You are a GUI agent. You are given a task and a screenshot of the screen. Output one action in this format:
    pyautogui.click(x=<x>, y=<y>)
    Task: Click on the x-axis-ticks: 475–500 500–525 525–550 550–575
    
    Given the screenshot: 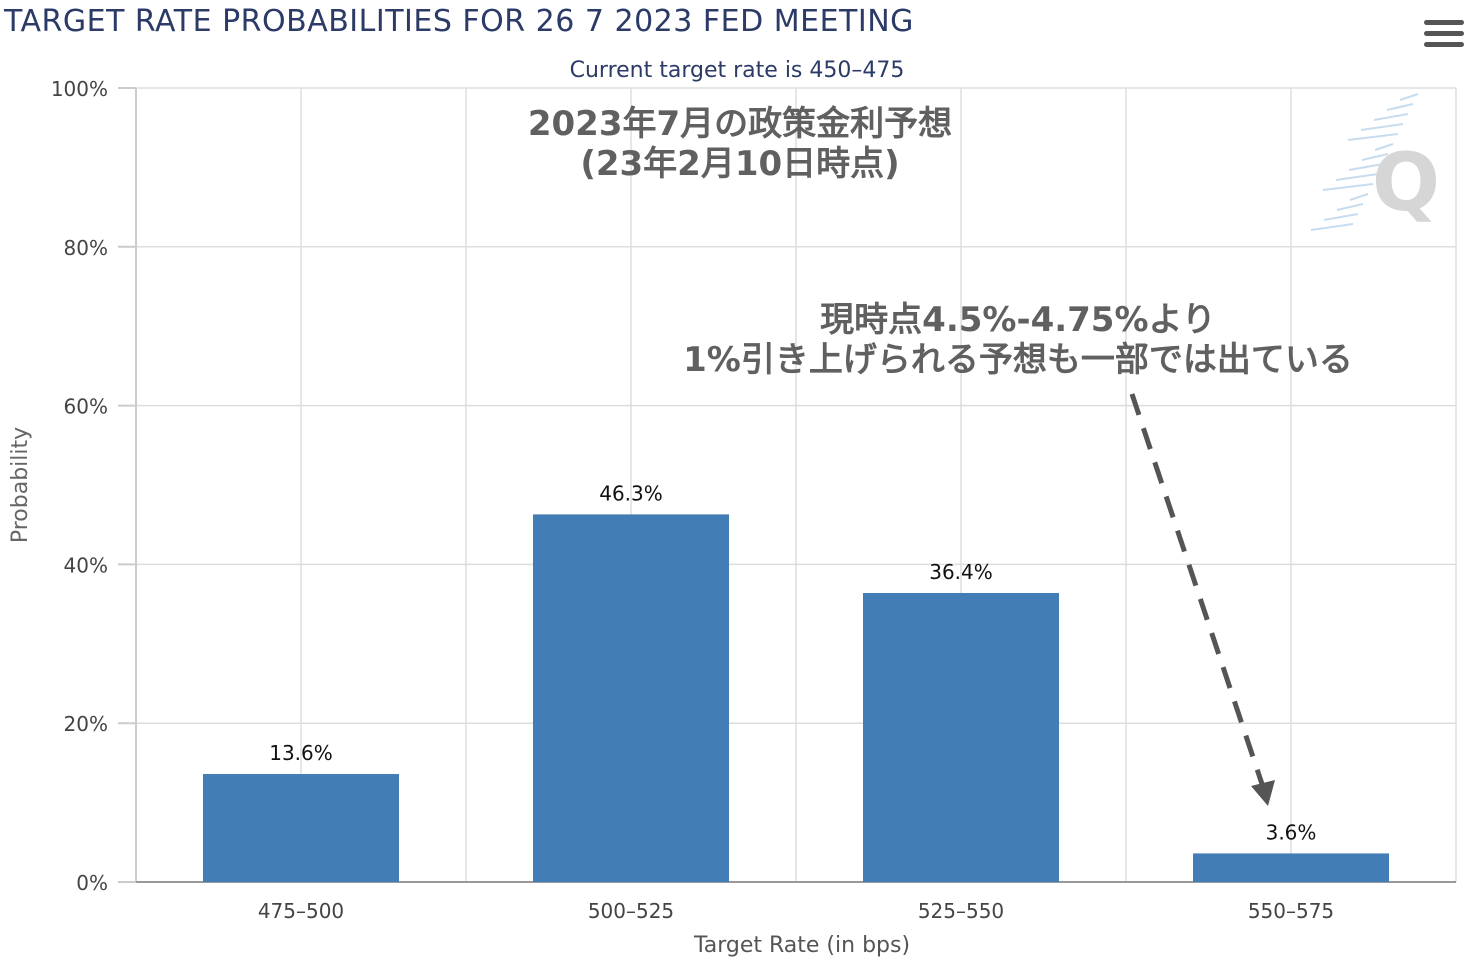 What is the action you would take?
    pyautogui.click(x=796, y=911)
    